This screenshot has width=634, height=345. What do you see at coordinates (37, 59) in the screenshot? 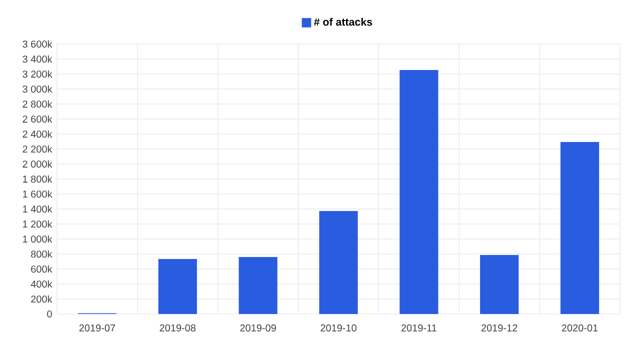
I see `y-tick-label: 3 400k` at bounding box center [37, 59].